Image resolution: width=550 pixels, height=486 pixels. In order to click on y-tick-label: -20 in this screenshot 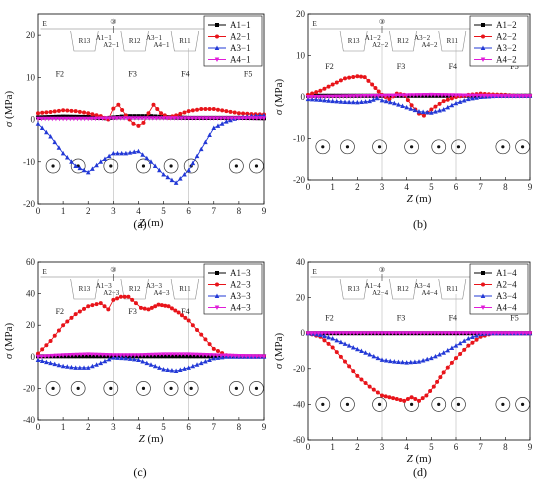, I will do `click(299, 369)`.